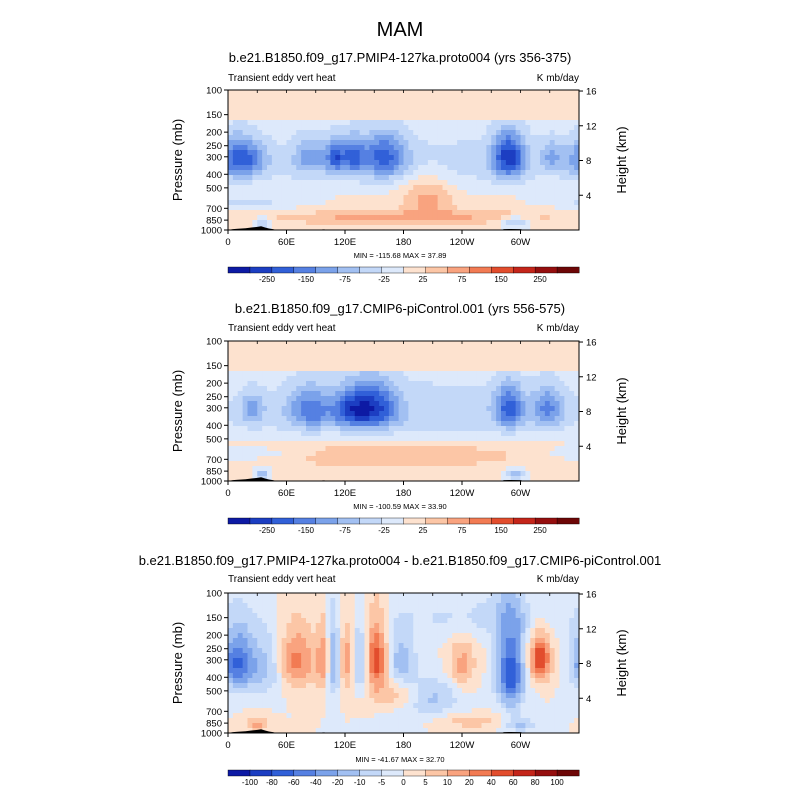  What do you see at coordinates (345, 493) in the screenshot?
I see `x-tick-label: 120E` at bounding box center [345, 493].